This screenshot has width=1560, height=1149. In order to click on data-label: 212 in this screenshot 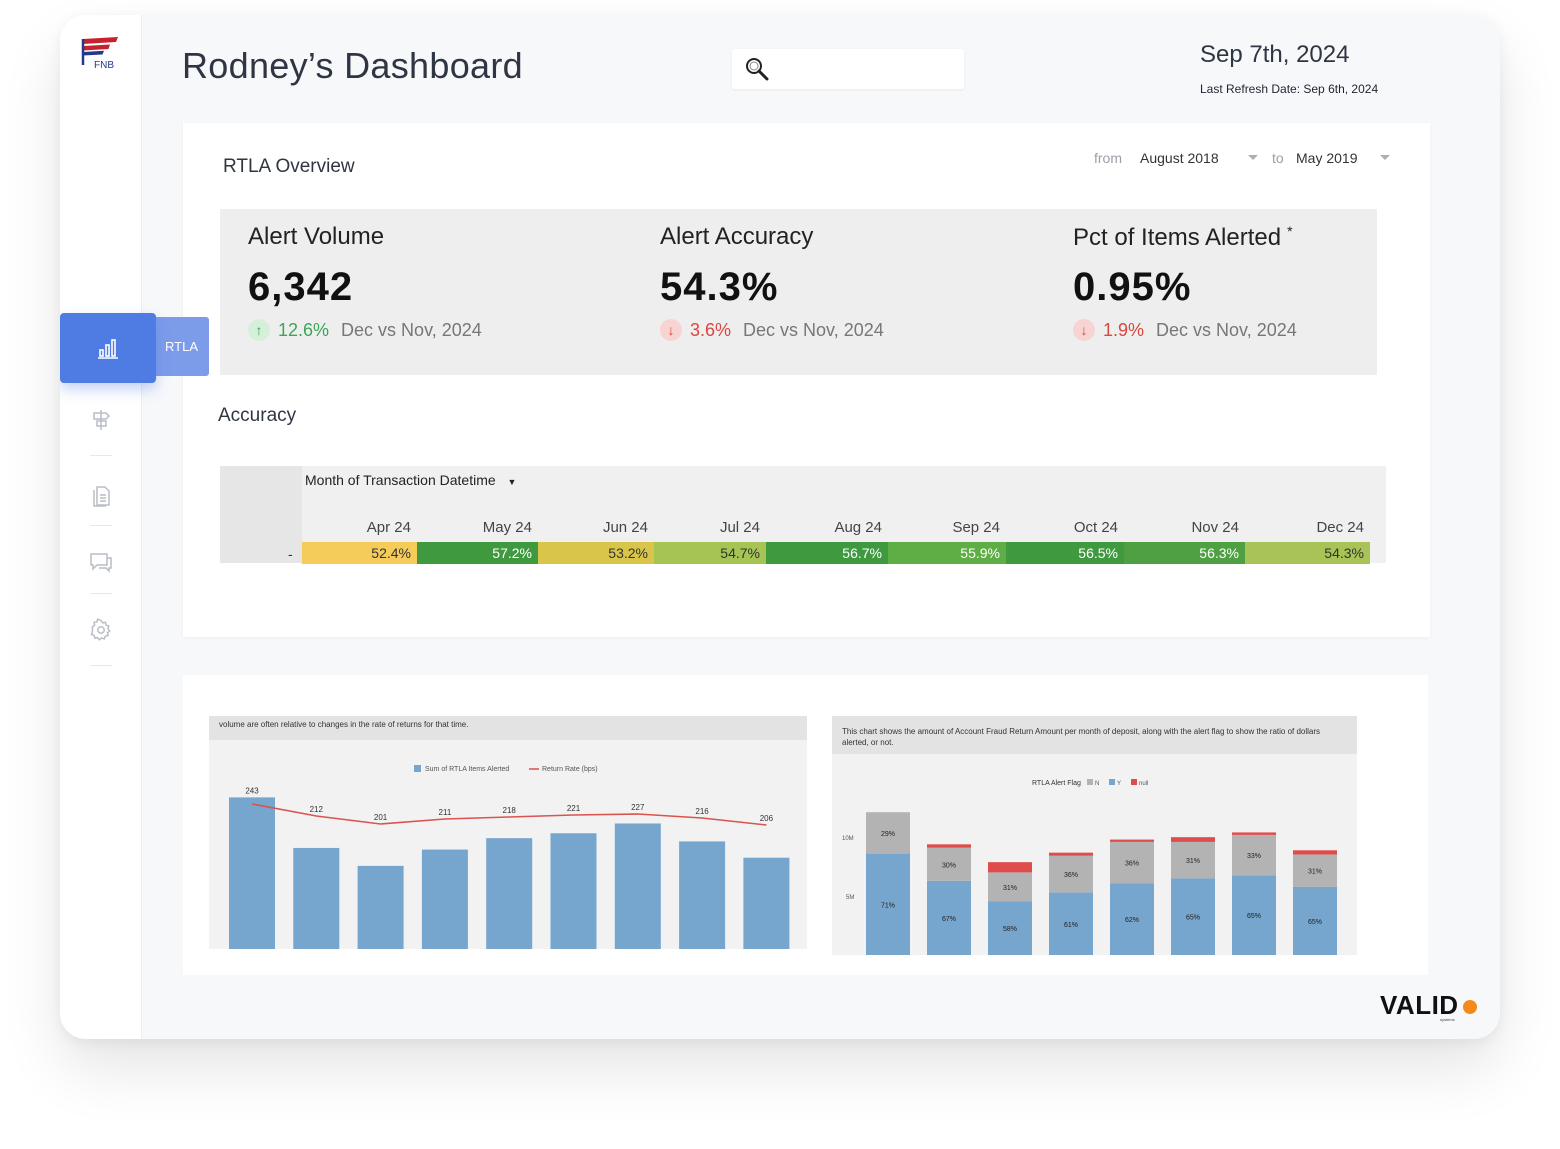, I will do `click(317, 809)`.